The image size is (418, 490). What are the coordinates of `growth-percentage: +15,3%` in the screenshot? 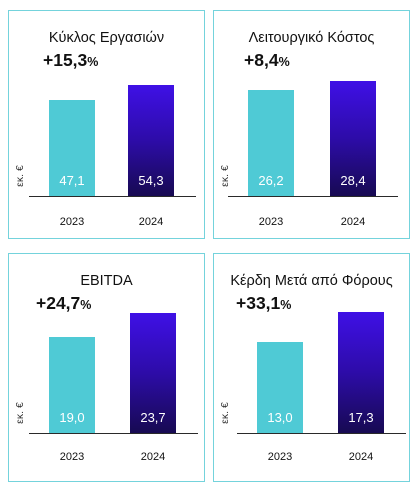 It's located at (70, 60).